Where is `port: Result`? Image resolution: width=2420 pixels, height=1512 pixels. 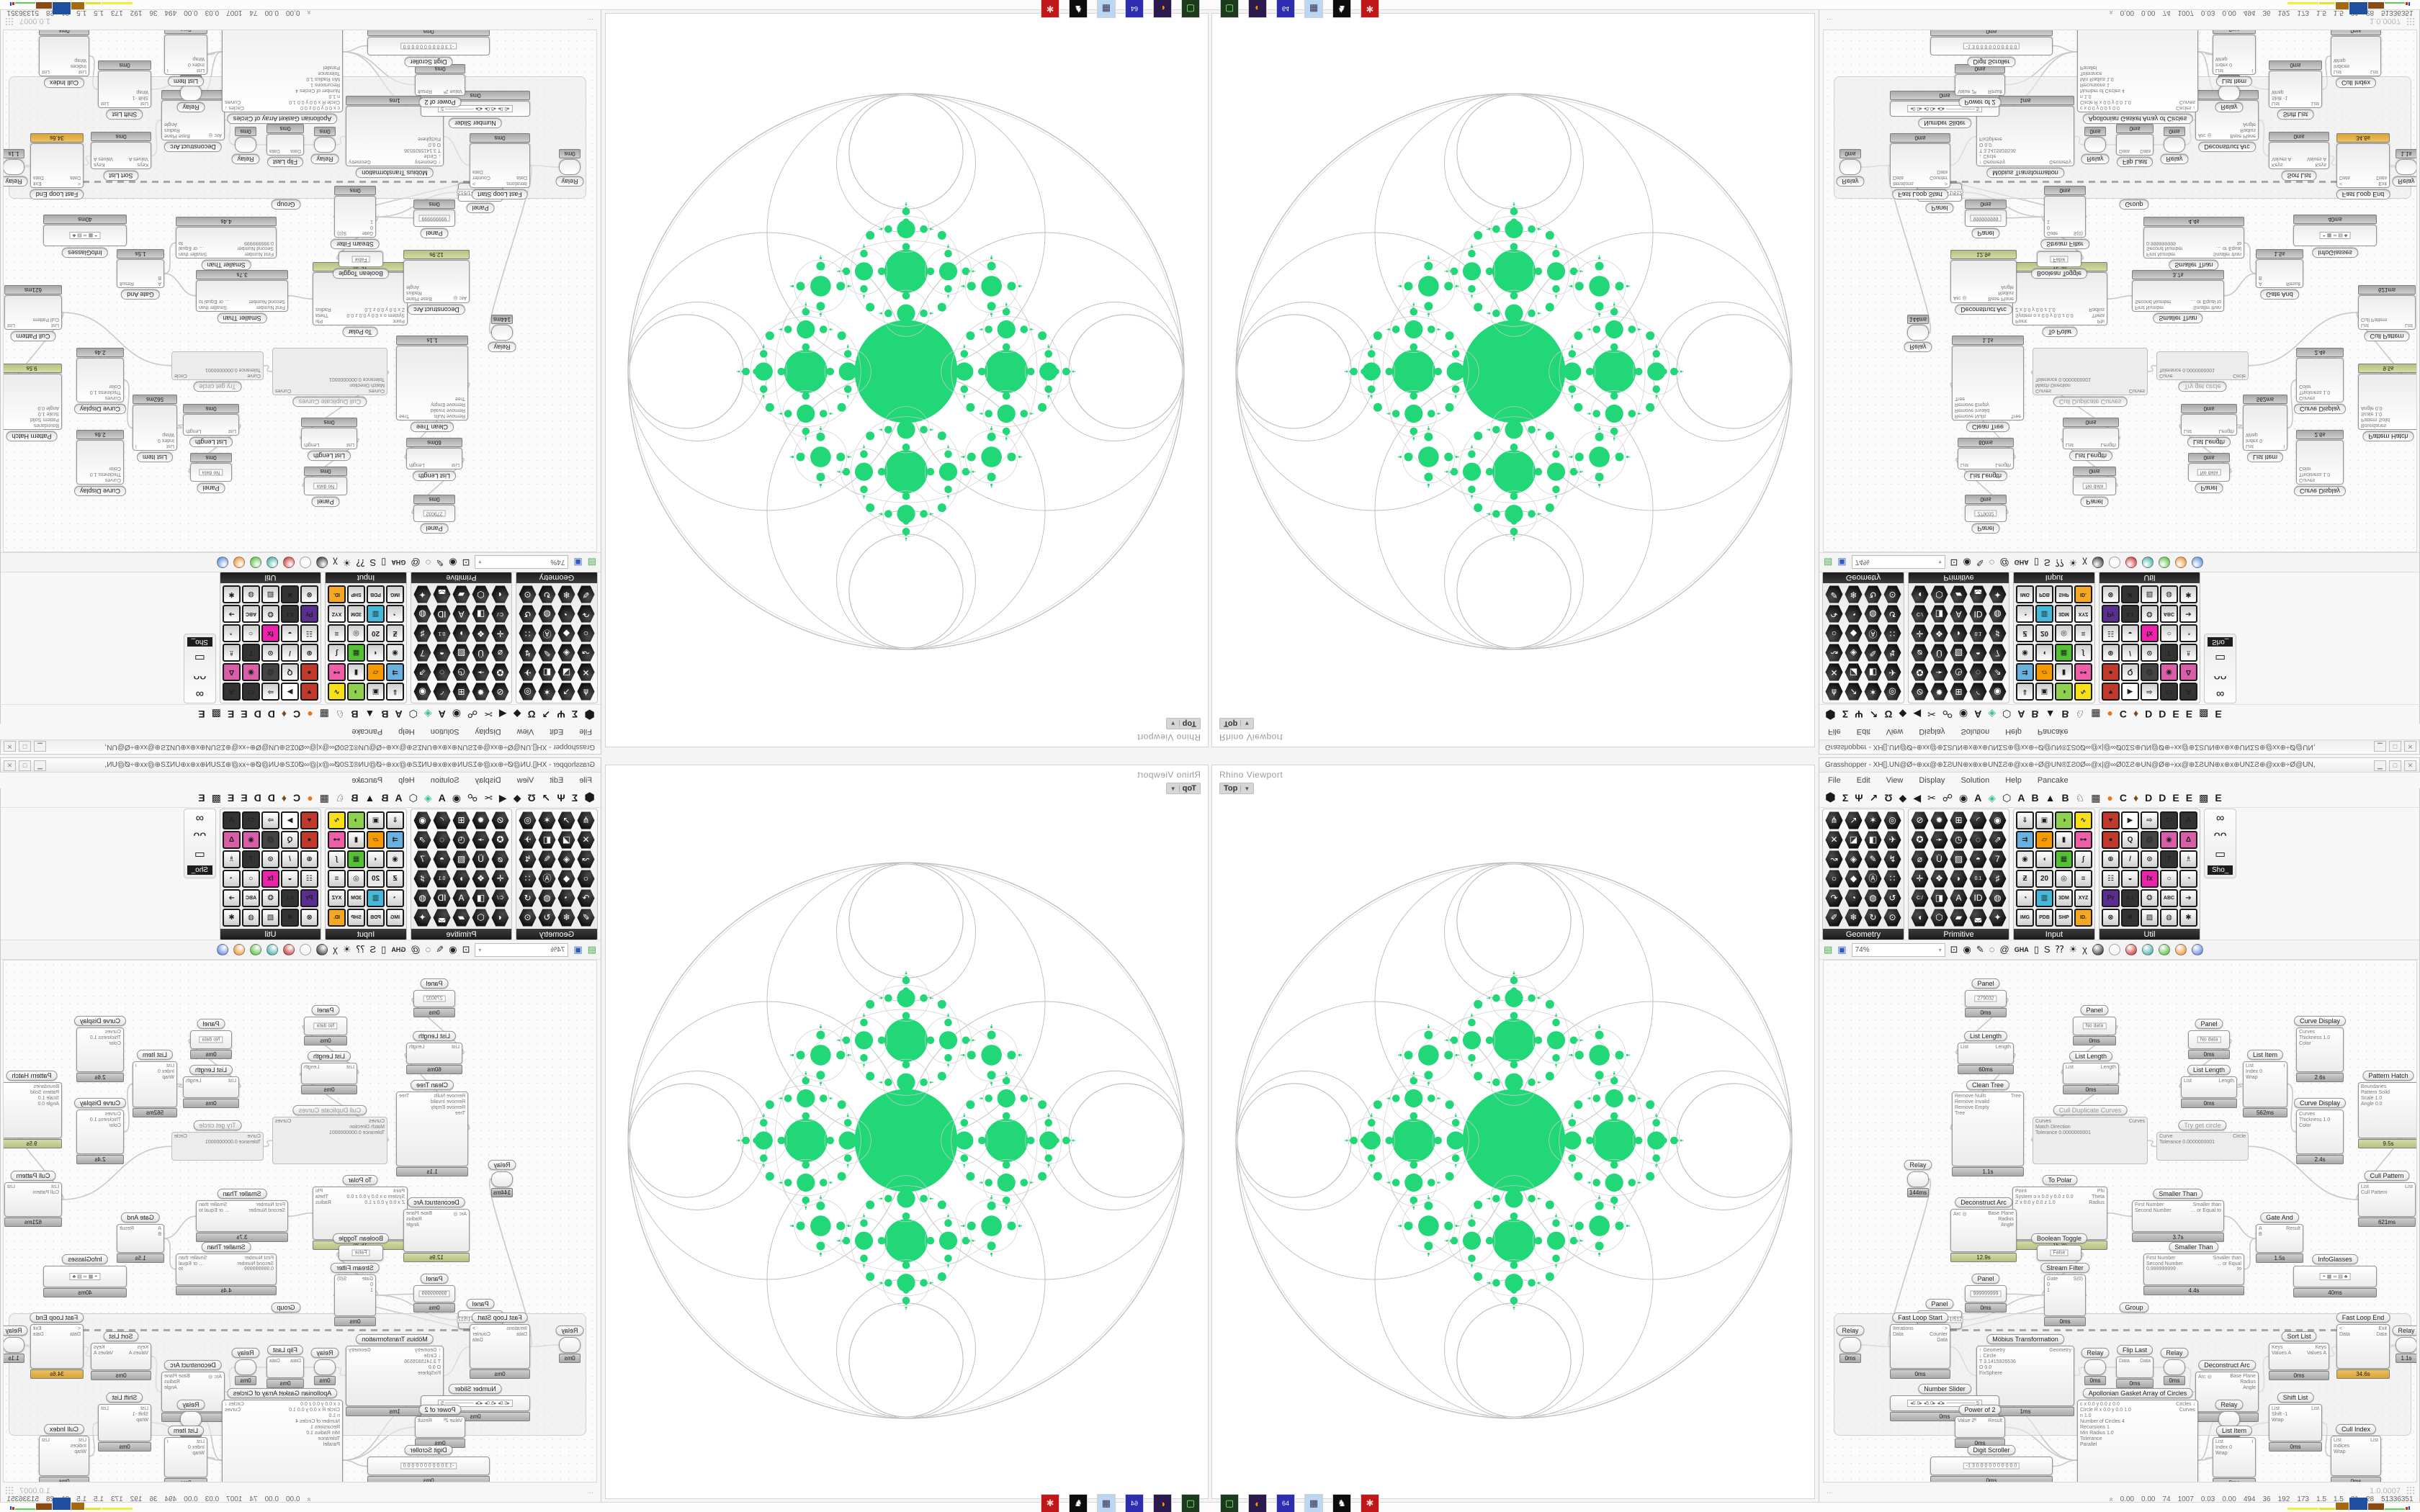 port: Result is located at coordinates (2293, 1229).